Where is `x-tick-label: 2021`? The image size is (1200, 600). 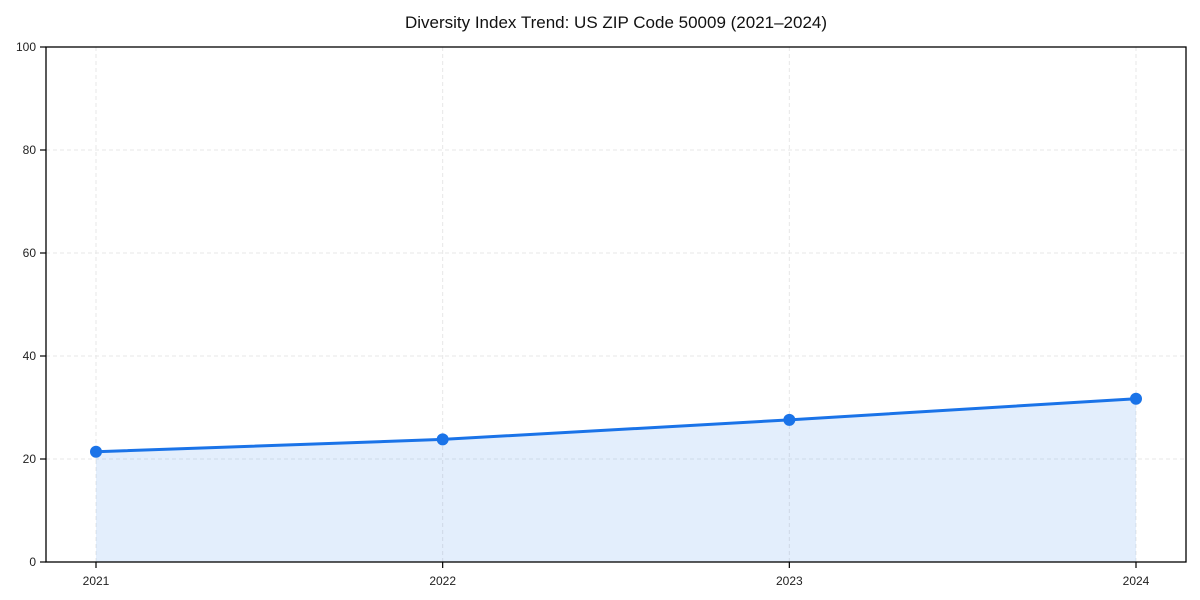
x-tick-label: 2021 is located at coordinates (96, 581).